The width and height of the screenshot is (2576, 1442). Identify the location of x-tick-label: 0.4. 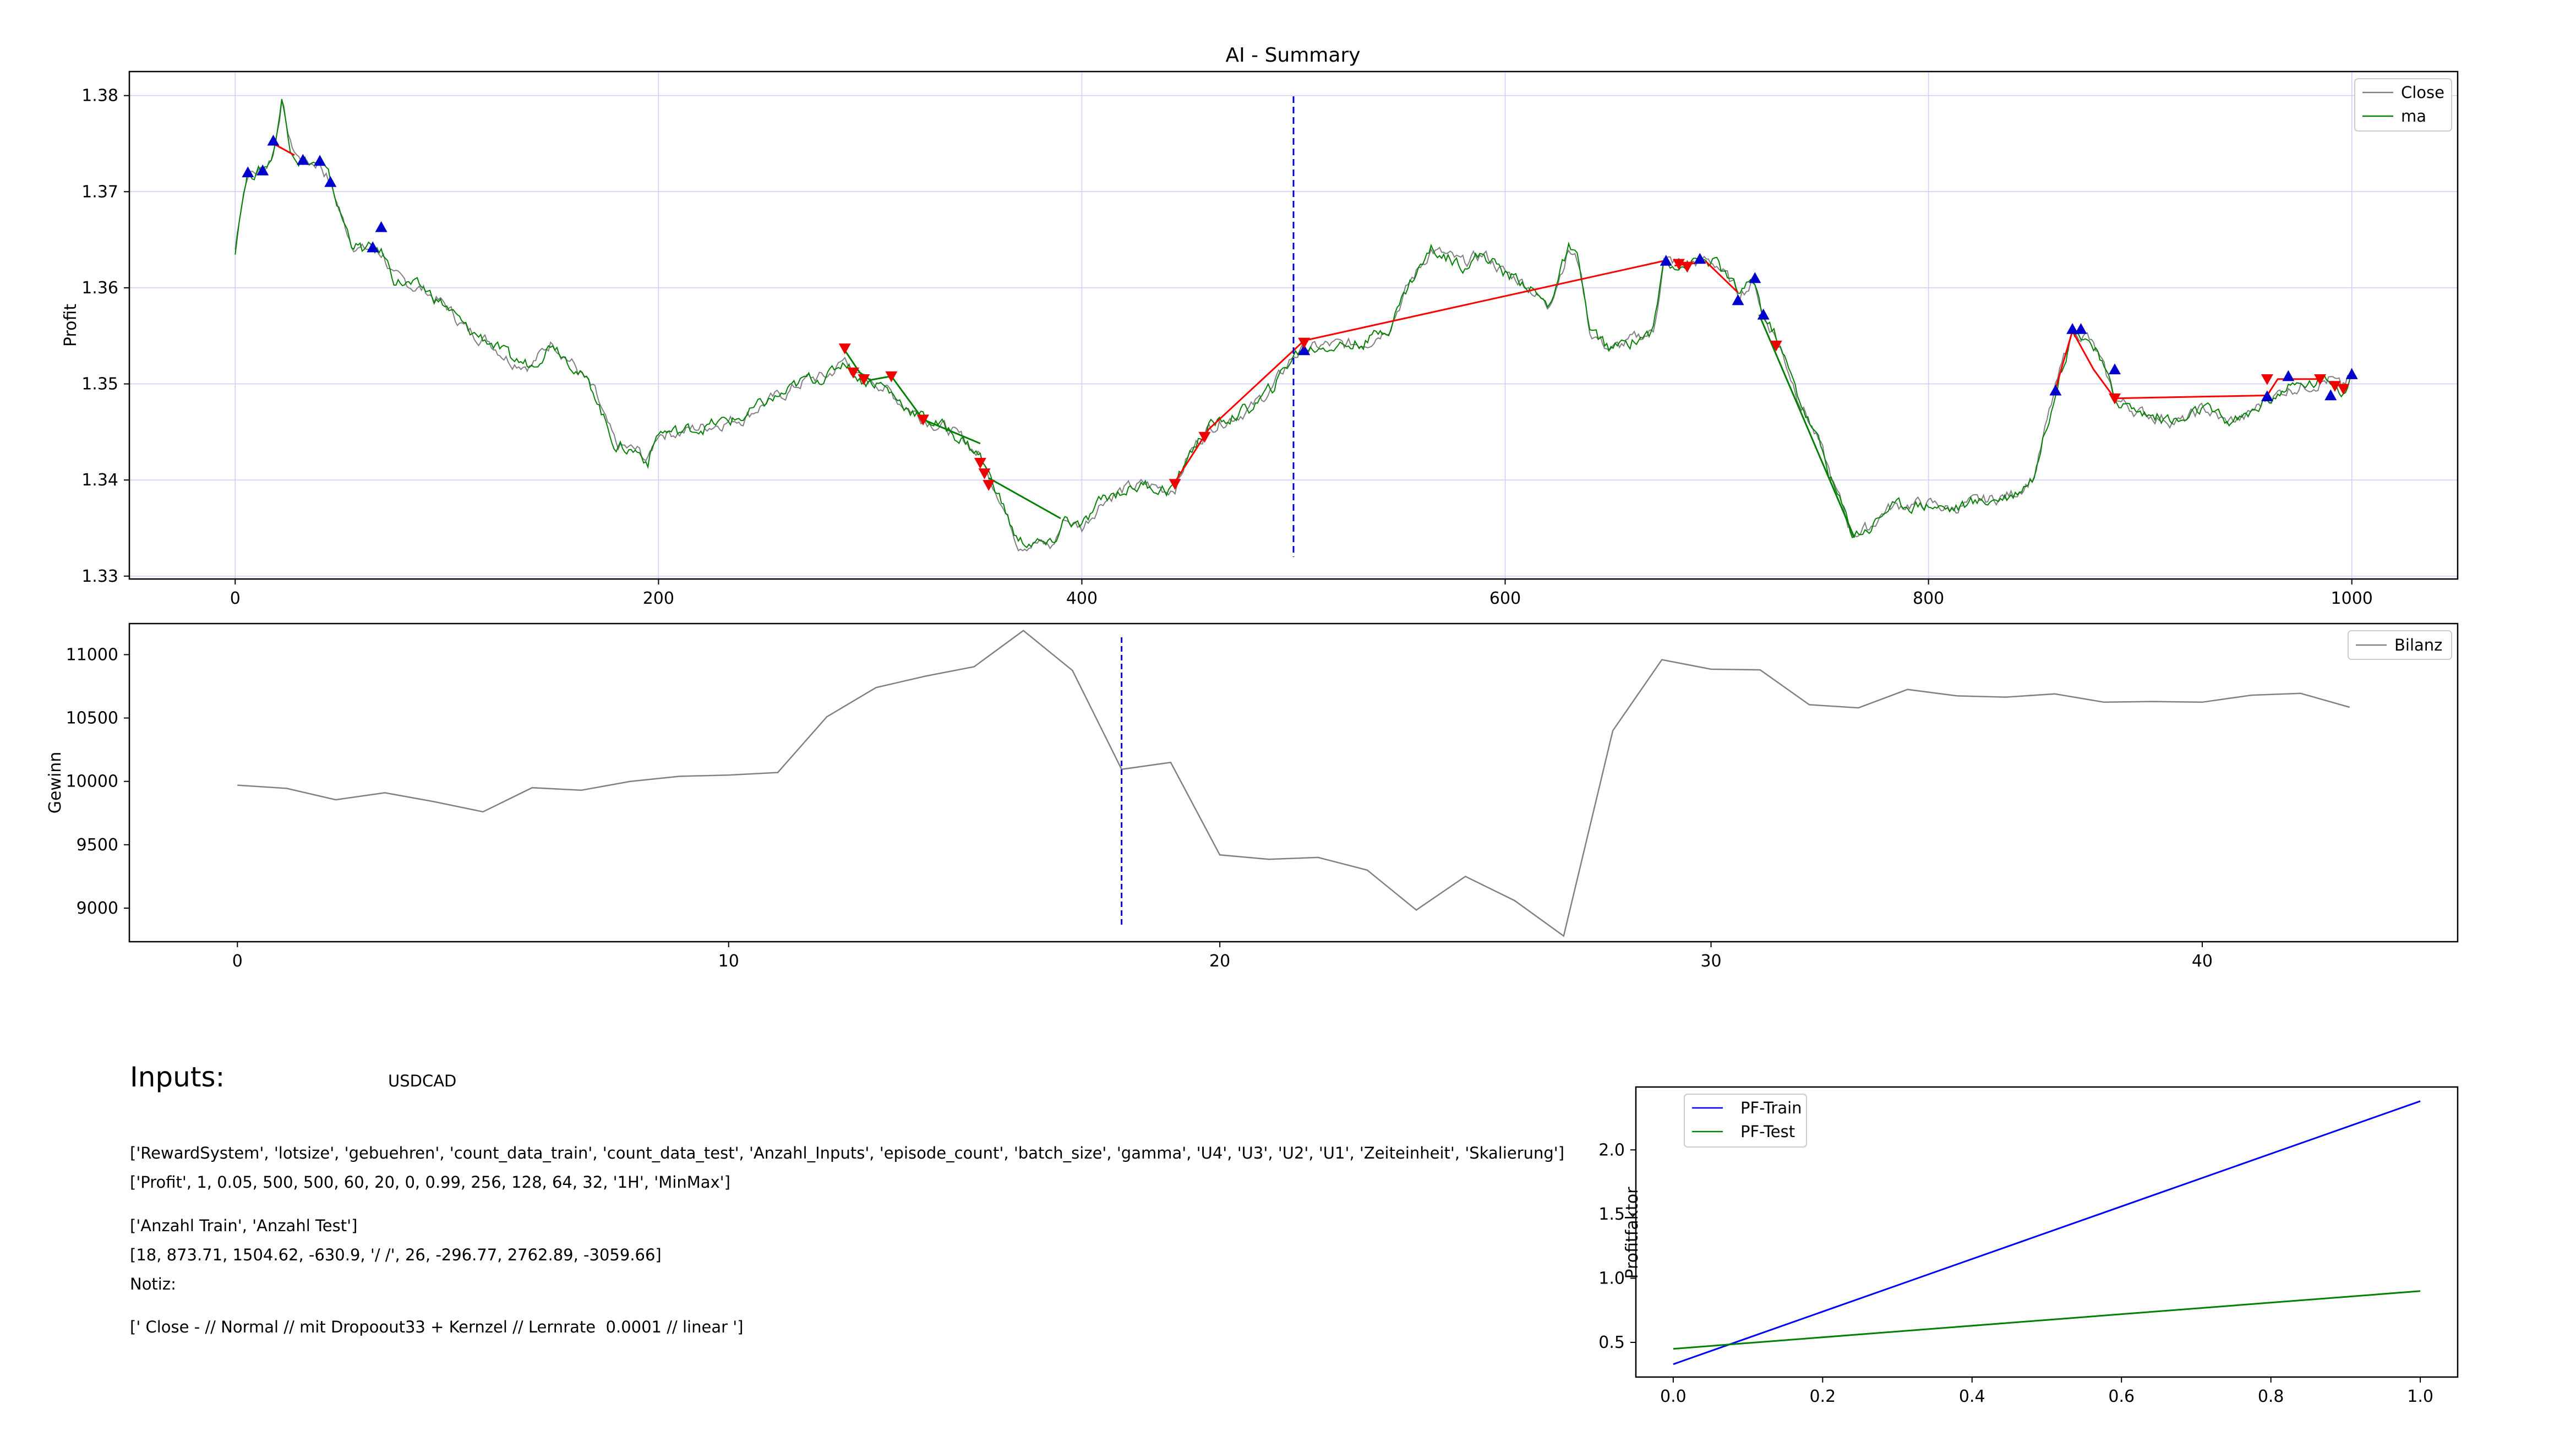
(1972, 1396).